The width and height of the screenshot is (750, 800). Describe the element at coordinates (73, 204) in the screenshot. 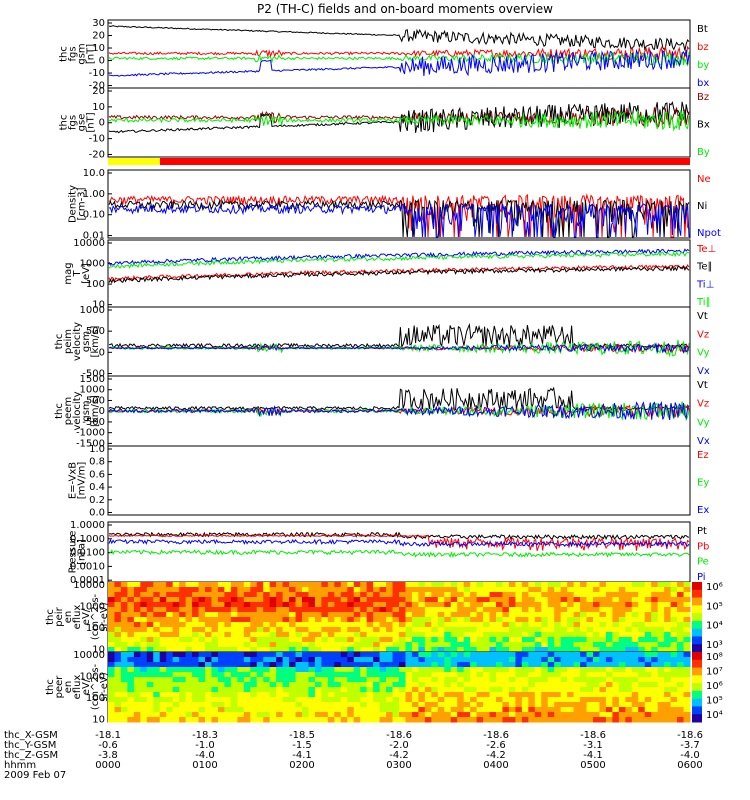

I see `ylabel-line: Density` at that location.